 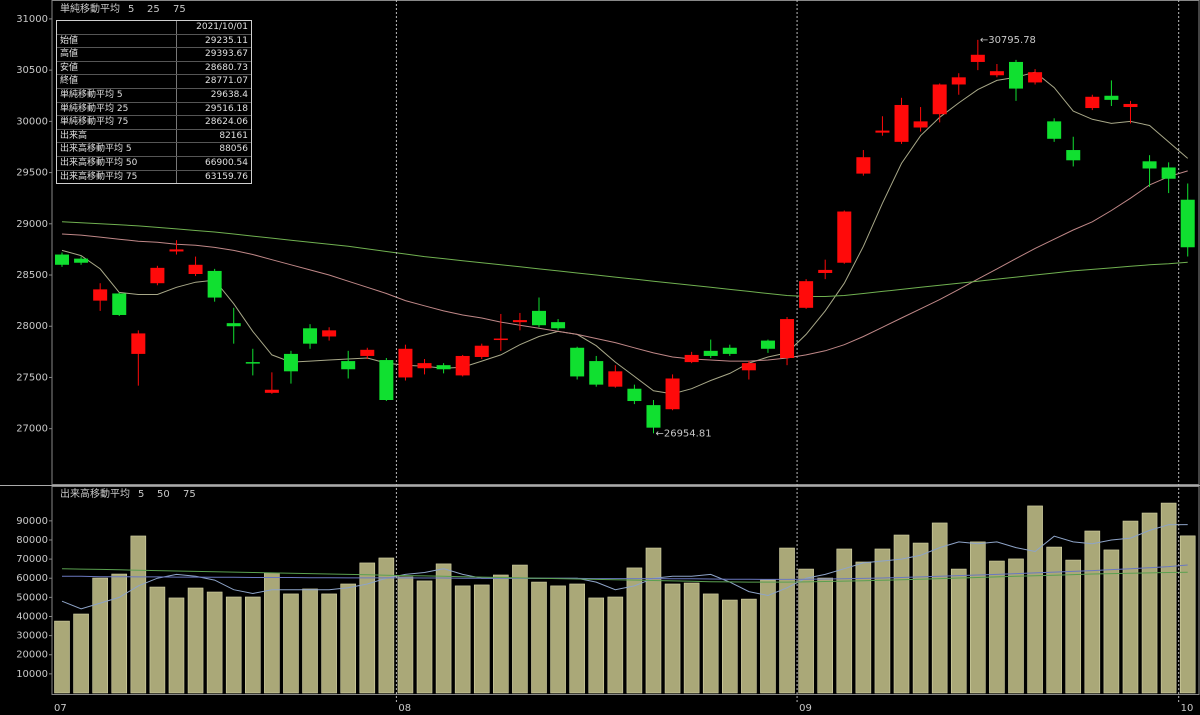 What do you see at coordinates (32, 224) in the screenshot?
I see `y-tick-label: 29000` at bounding box center [32, 224].